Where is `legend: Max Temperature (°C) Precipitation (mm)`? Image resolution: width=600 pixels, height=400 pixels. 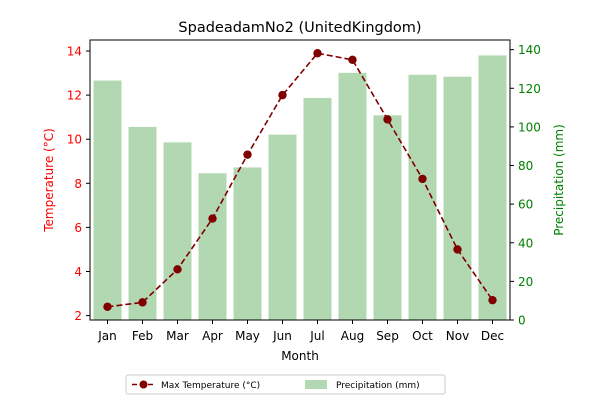
legend: Max Temperature (°C) Precipitation (mm) is located at coordinates (285, 384).